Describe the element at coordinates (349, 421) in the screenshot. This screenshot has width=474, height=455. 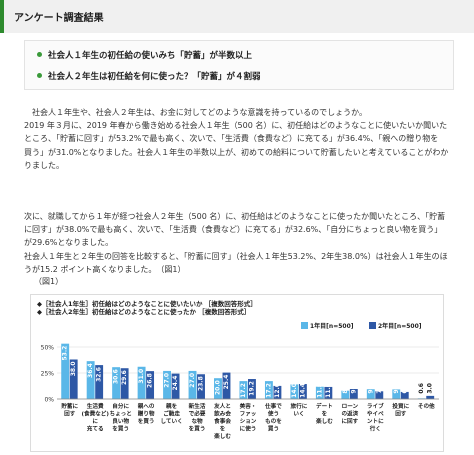
I see `x-category-label: に回す` at that location.